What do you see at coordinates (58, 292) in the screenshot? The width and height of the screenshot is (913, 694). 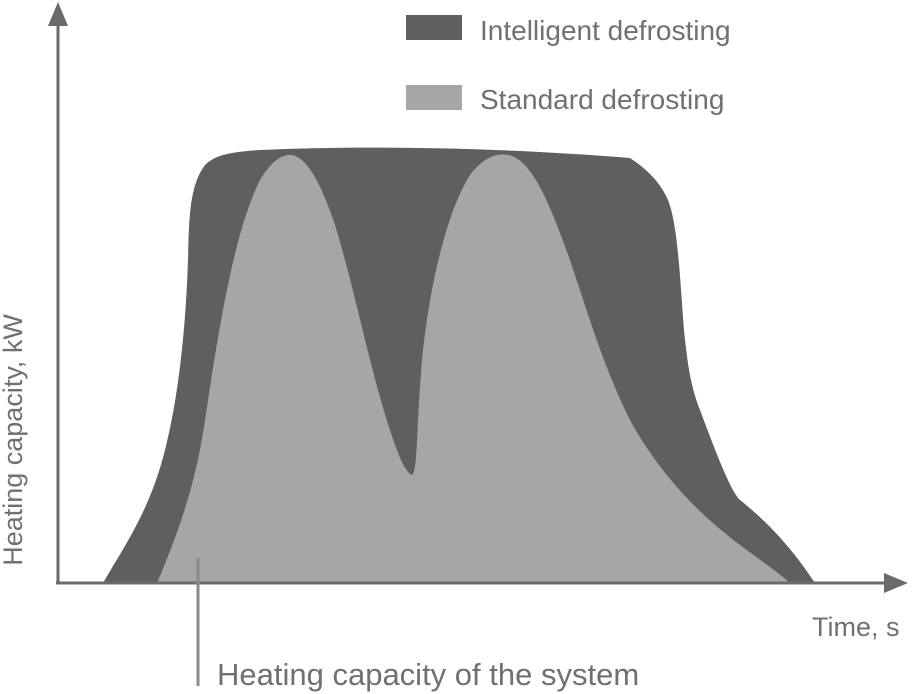 I see `y-axis` at bounding box center [58, 292].